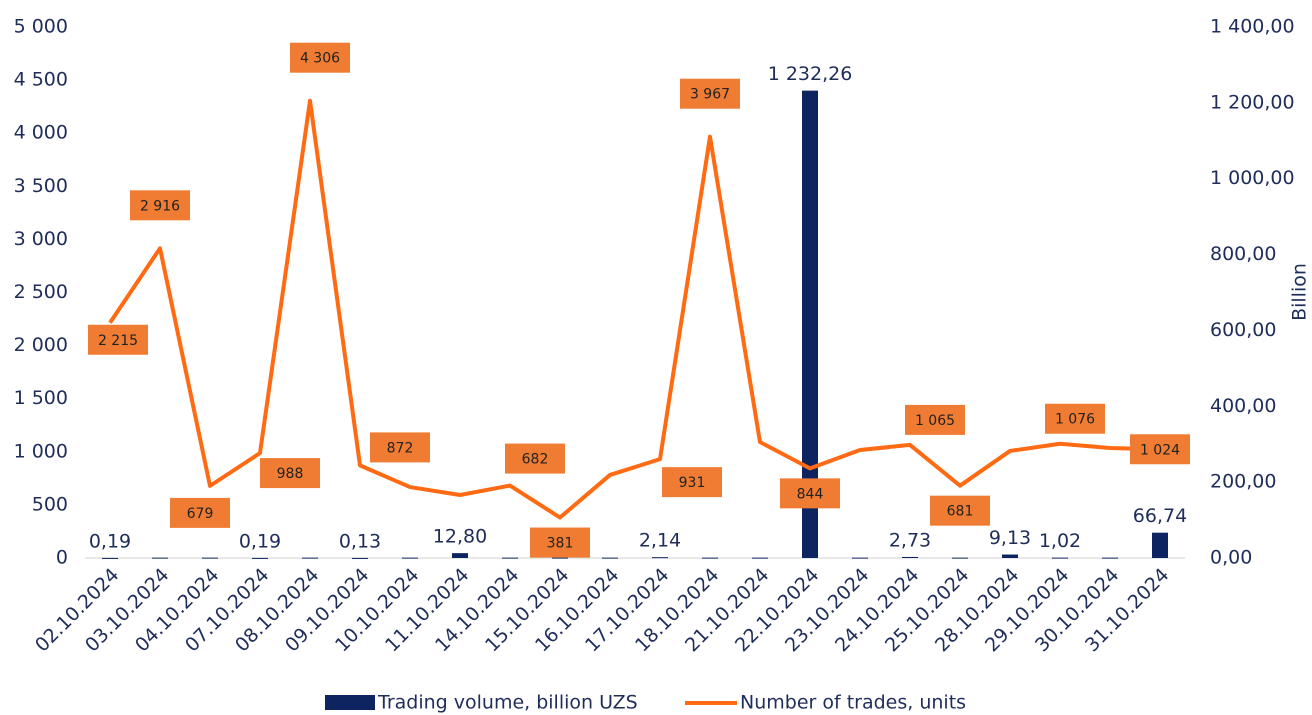 This screenshot has height=715, width=1312. I want to click on y2-tick-label: 0,00, so click(1231, 558).